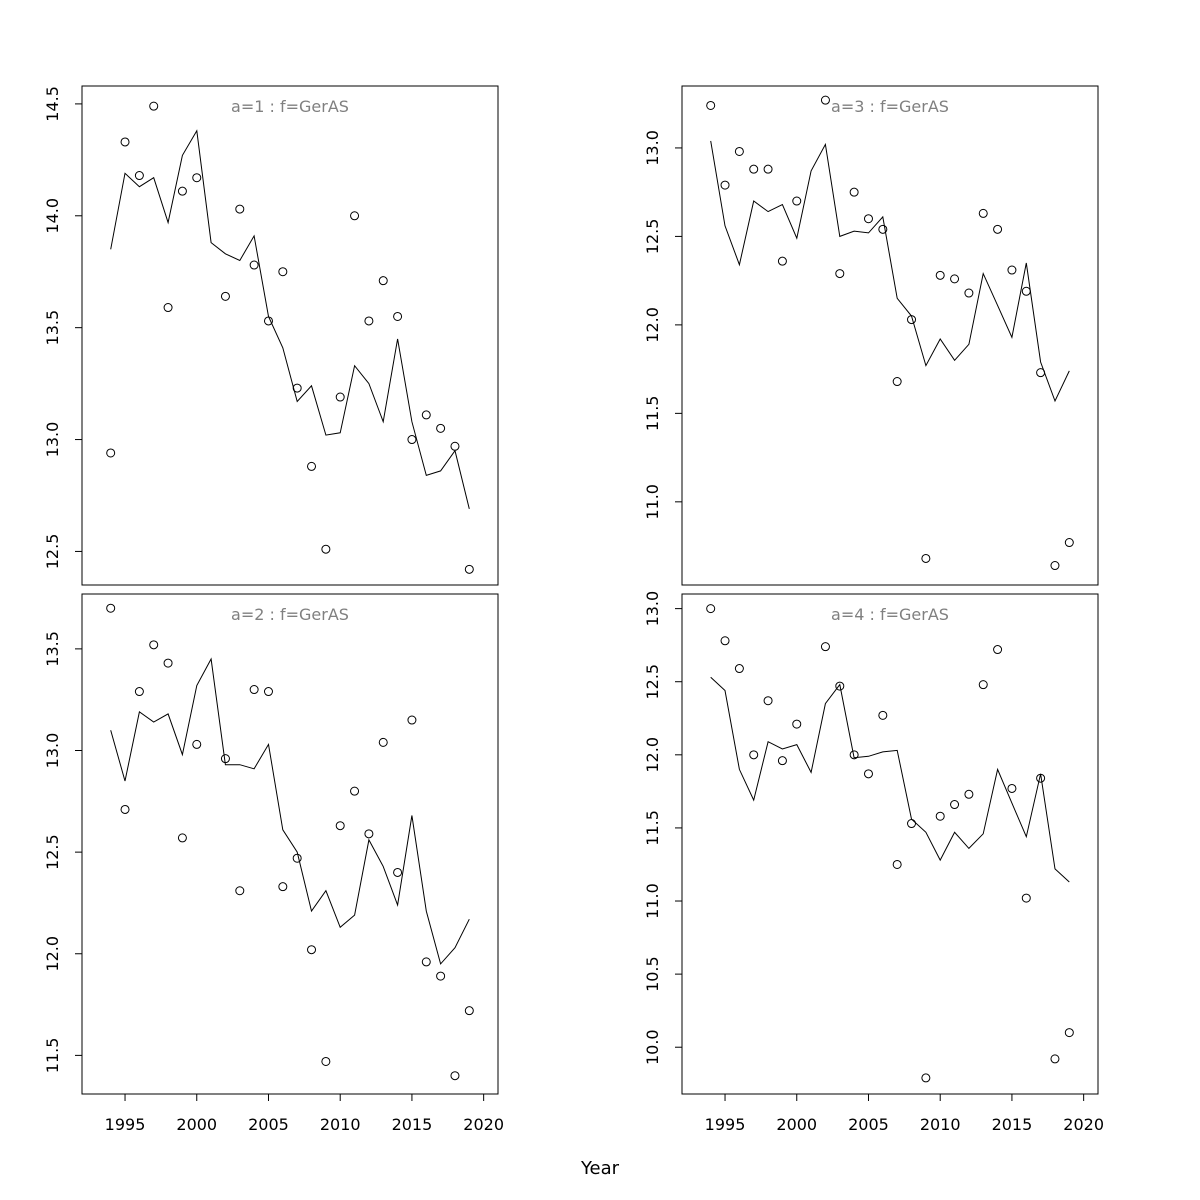 The height and width of the screenshot is (1200, 1200). What do you see at coordinates (652, 974) in the screenshot?
I see `y-tick-label: 10.5` at bounding box center [652, 974].